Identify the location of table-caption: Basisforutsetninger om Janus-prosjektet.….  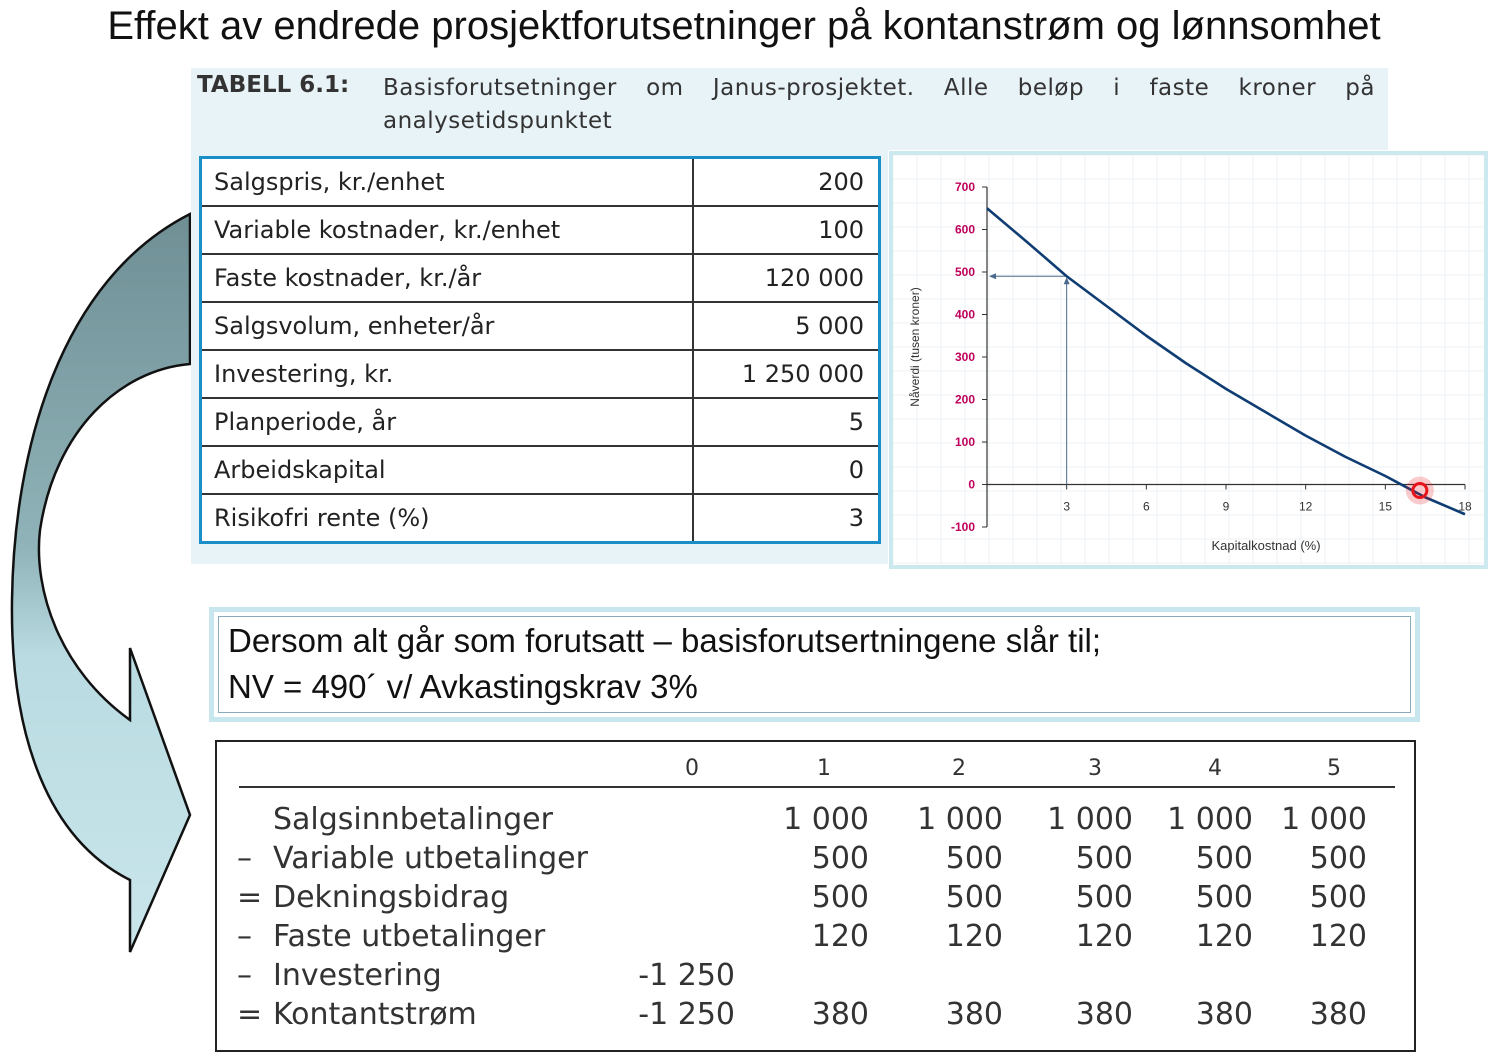
(879, 104).